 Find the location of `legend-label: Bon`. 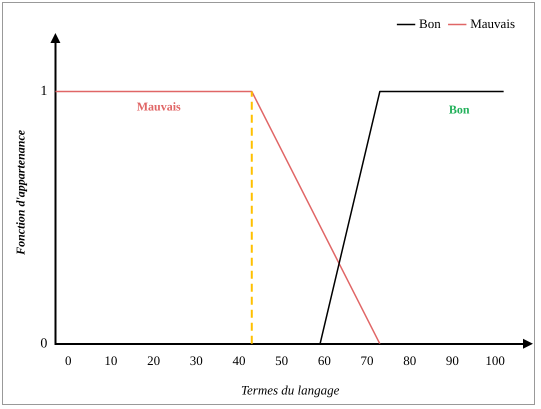

legend-label: Bon is located at coordinates (430, 23).